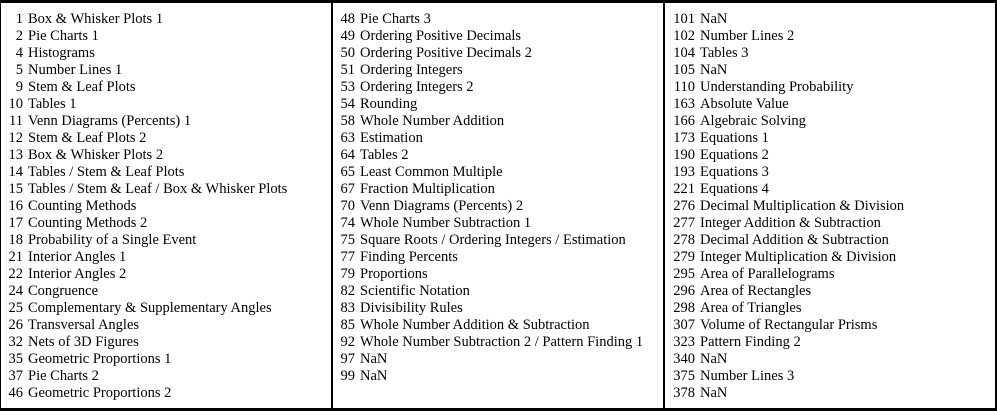 The height and width of the screenshot is (419, 997). What do you see at coordinates (831, 19) in the screenshot?
I see `list-item: 101 NaN` at bounding box center [831, 19].